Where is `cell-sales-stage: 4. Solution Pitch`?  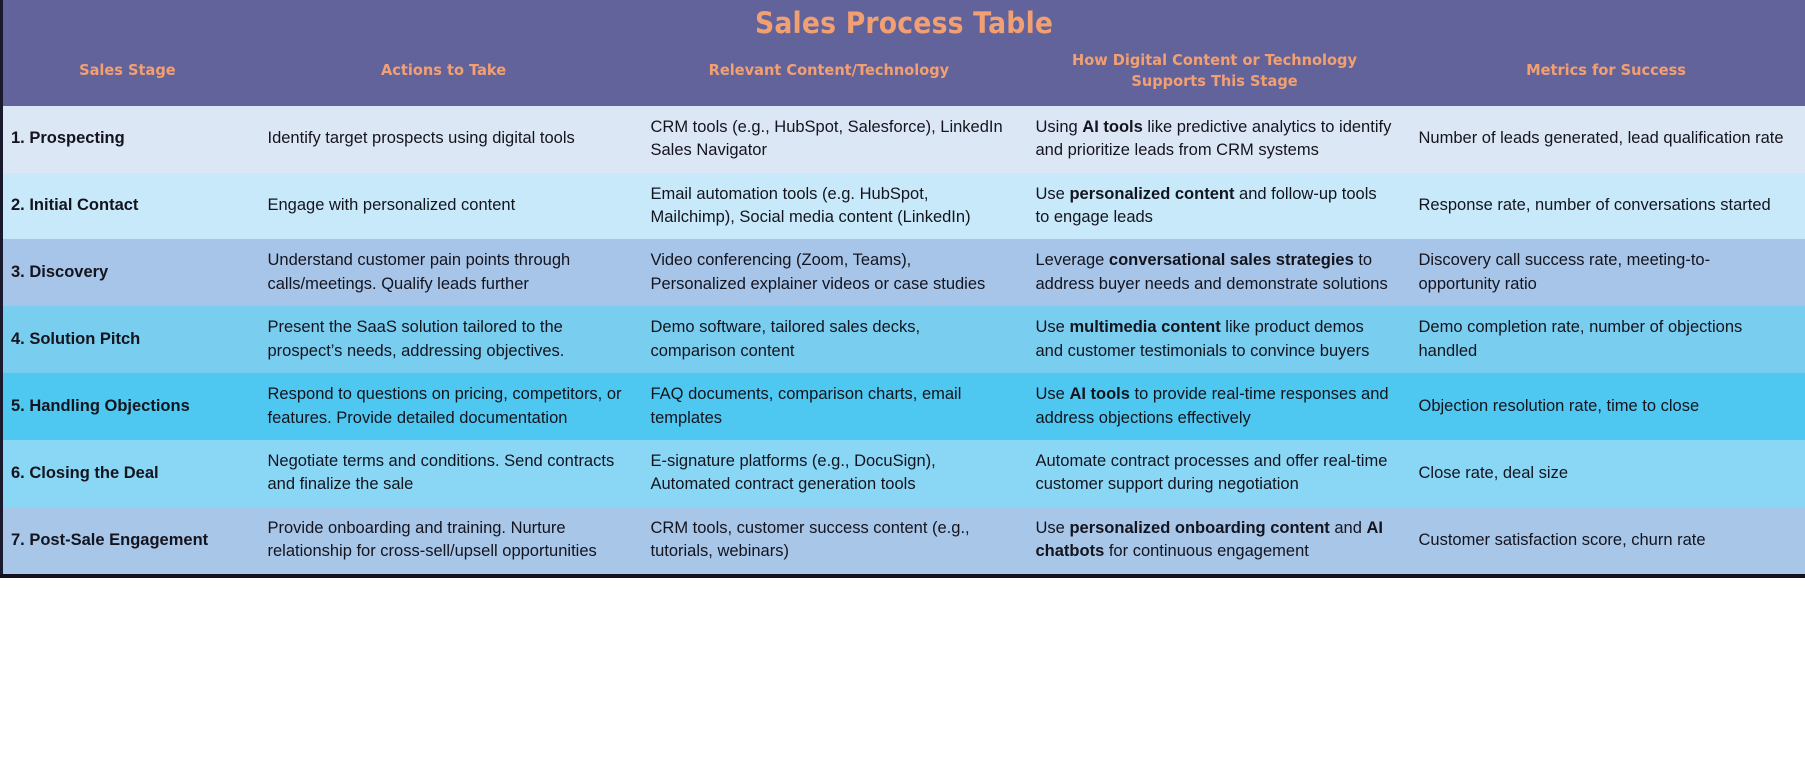 cell-sales-stage: 4. Solution Pitch is located at coordinates (76, 338).